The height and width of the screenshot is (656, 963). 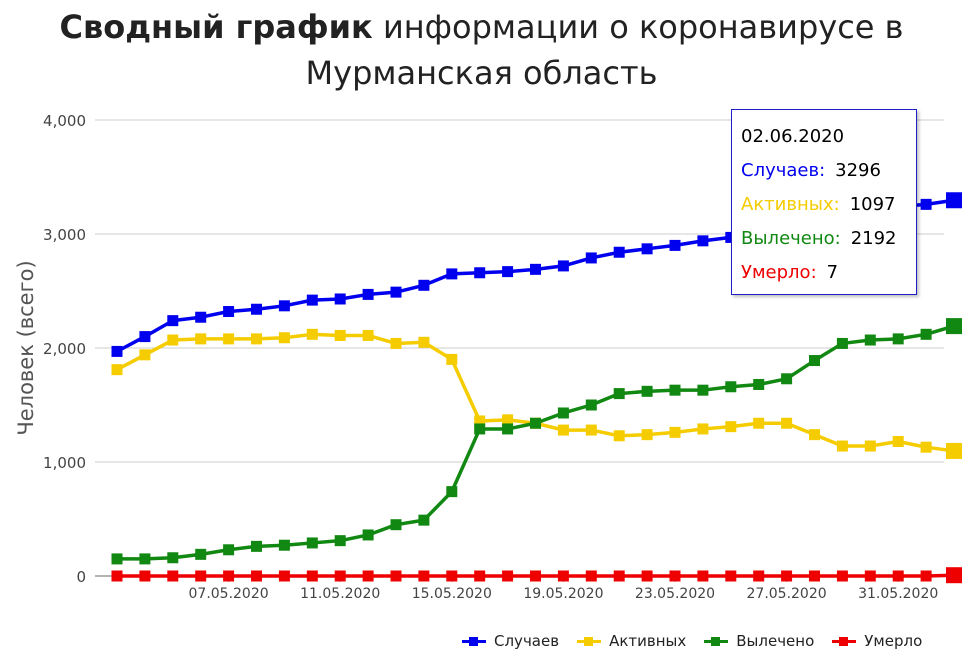 What do you see at coordinates (648, 641) in the screenshot?
I see `legend-label-active: Активных` at bounding box center [648, 641].